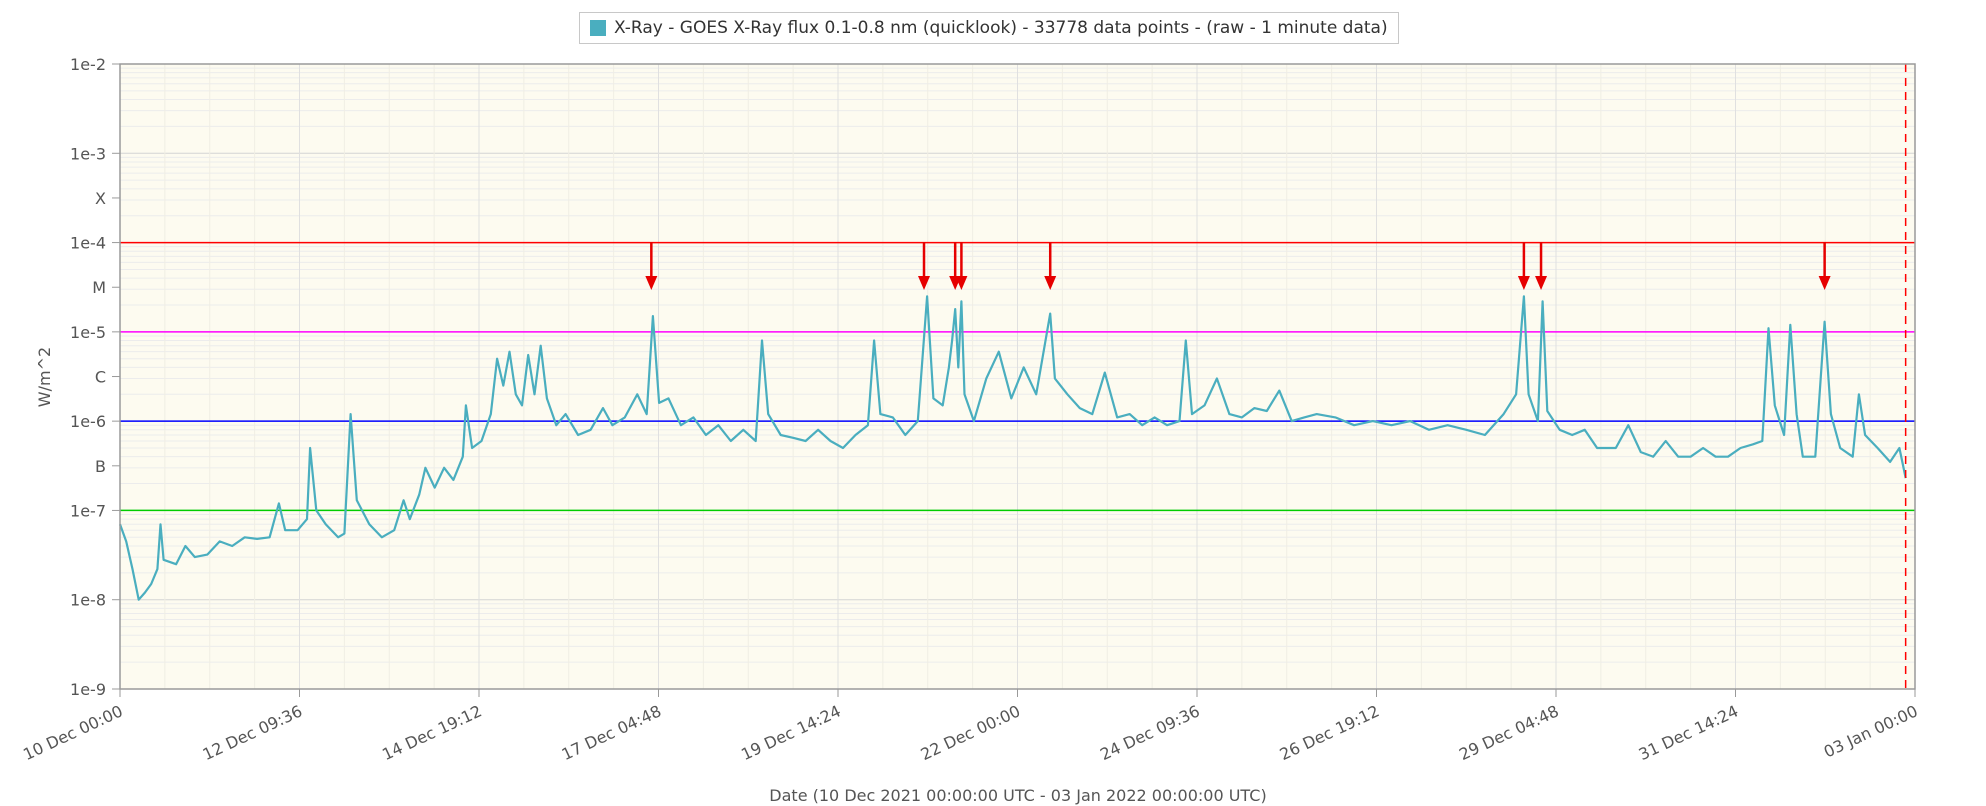 This screenshot has width=1986, height=806. I want to click on y-tick-label: B, so click(100, 466).